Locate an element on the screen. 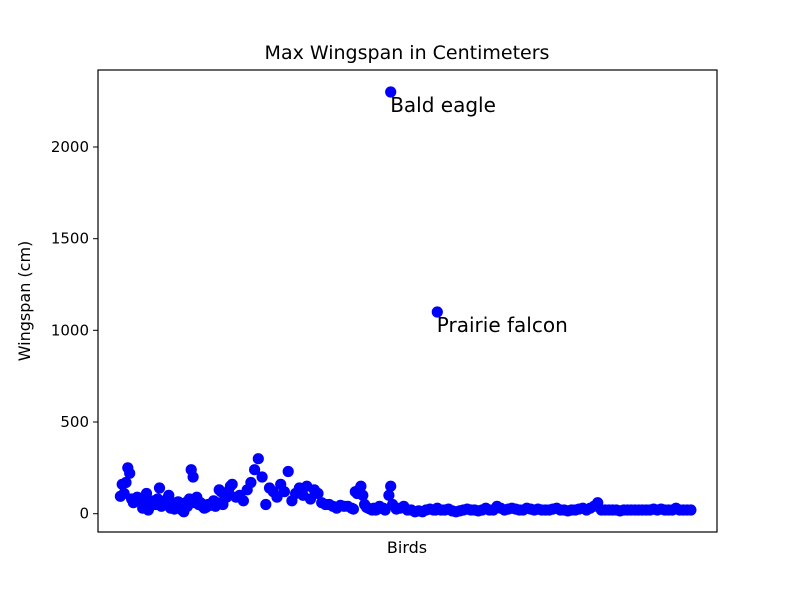 This screenshot has width=795, height=592. y-tick-label: 2000 is located at coordinates (70, 147).